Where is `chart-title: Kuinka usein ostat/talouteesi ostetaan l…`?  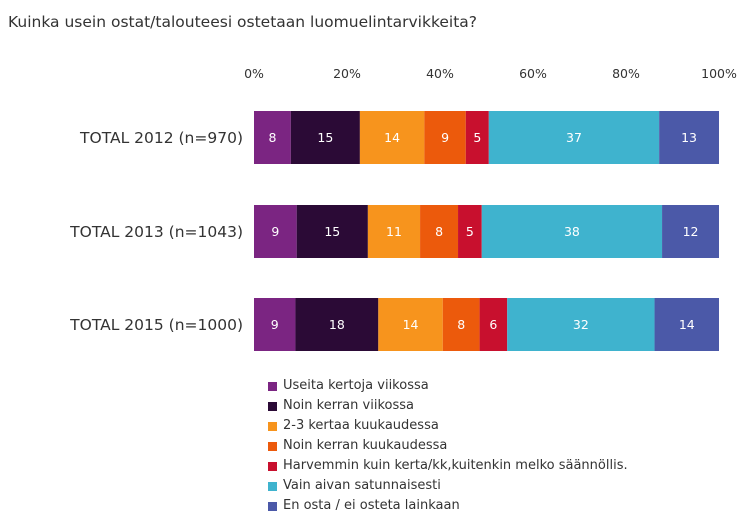 chart-title: Kuinka usein ostat/talouteesi ostetaan l… is located at coordinates (243, 22).